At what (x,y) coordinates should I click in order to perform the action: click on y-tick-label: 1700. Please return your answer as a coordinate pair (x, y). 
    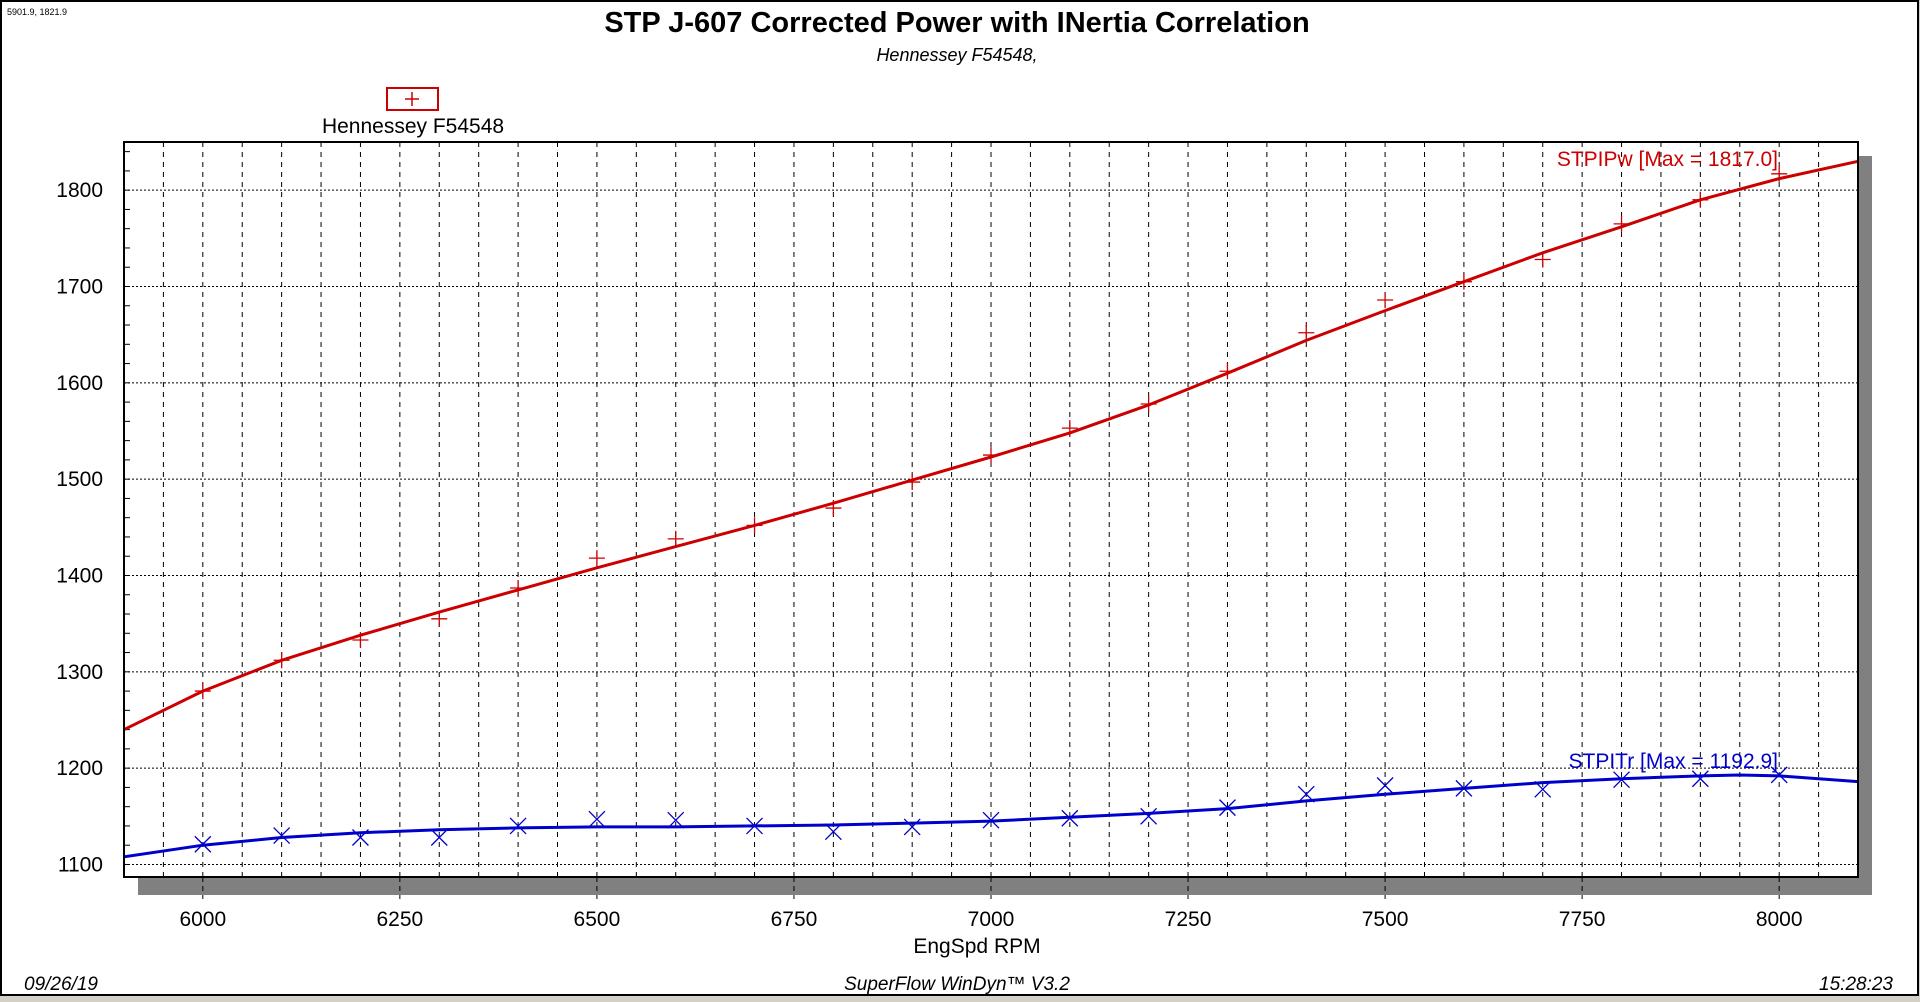
    Looking at the image, I should click on (79, 286).